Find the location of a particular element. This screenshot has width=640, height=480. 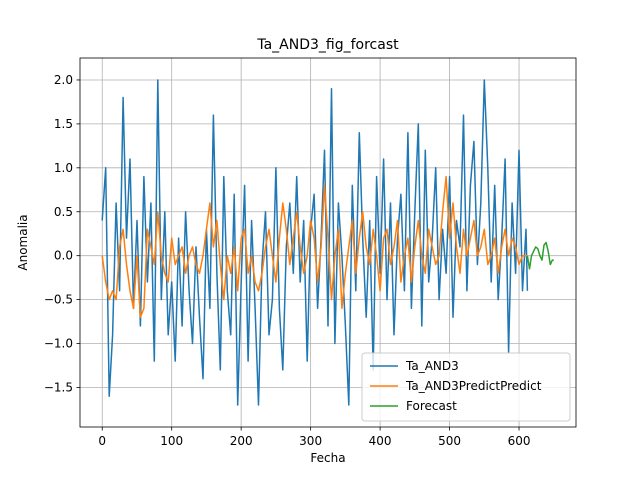

legend: Ta_AND3 Ta_AND3PredictPredict Forecast is located at coordinates (466, 387).